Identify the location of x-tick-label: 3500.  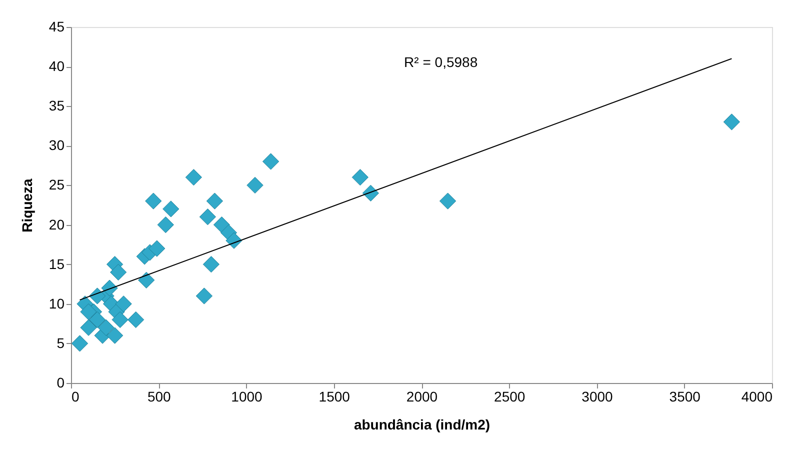
(685, 396).